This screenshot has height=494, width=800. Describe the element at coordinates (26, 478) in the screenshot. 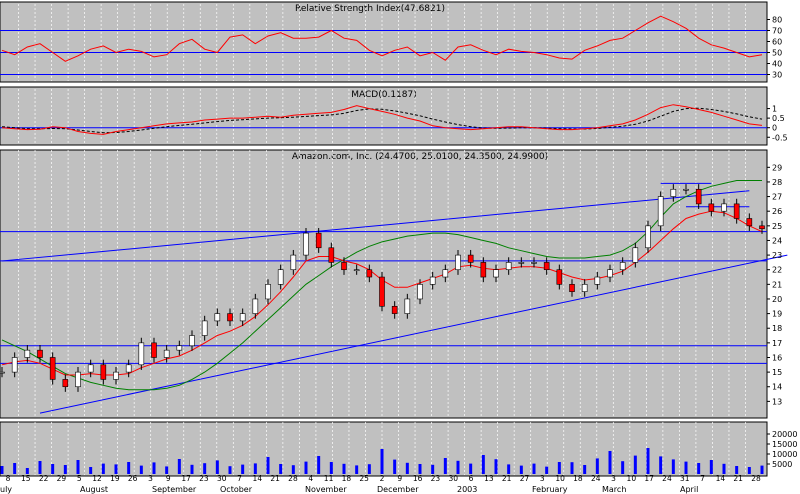

I see `x-tick-label: 15` at that location.